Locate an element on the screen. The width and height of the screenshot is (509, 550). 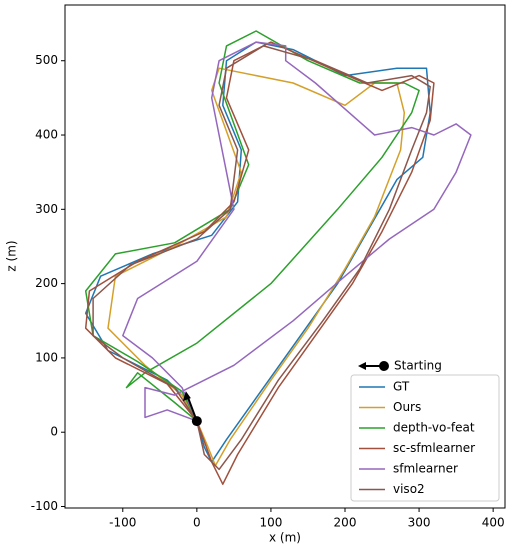
y-axis-label: z (m) is located at coordinates (12, 255).